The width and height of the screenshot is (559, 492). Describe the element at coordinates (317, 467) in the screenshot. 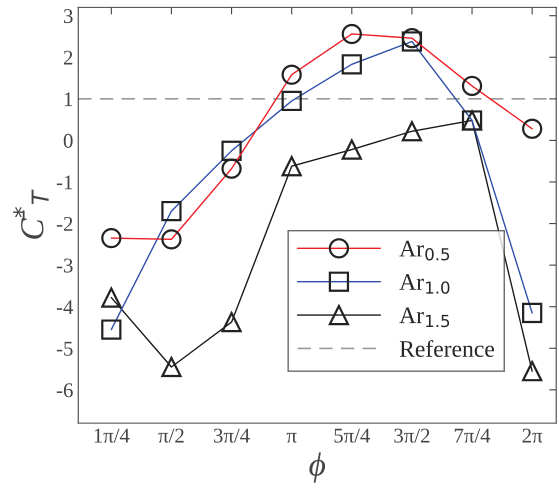

I see `x-axis-title: ϕ` at that location.